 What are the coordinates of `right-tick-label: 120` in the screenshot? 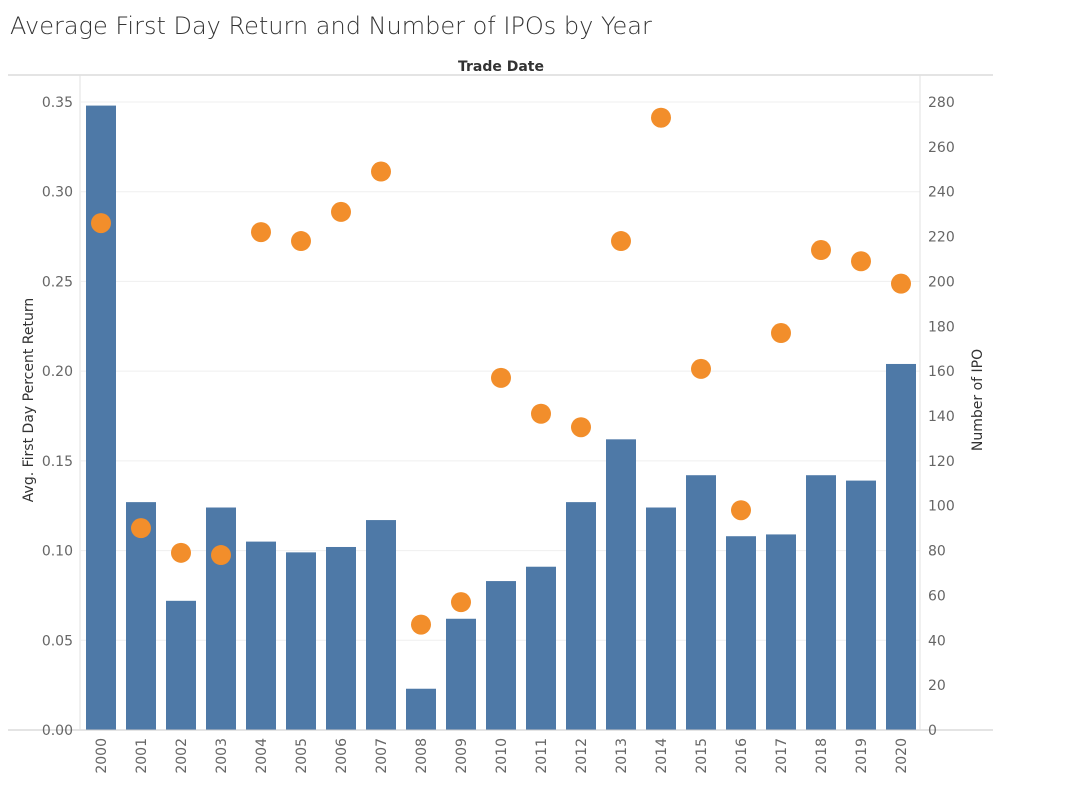 It's located at (941, 462).